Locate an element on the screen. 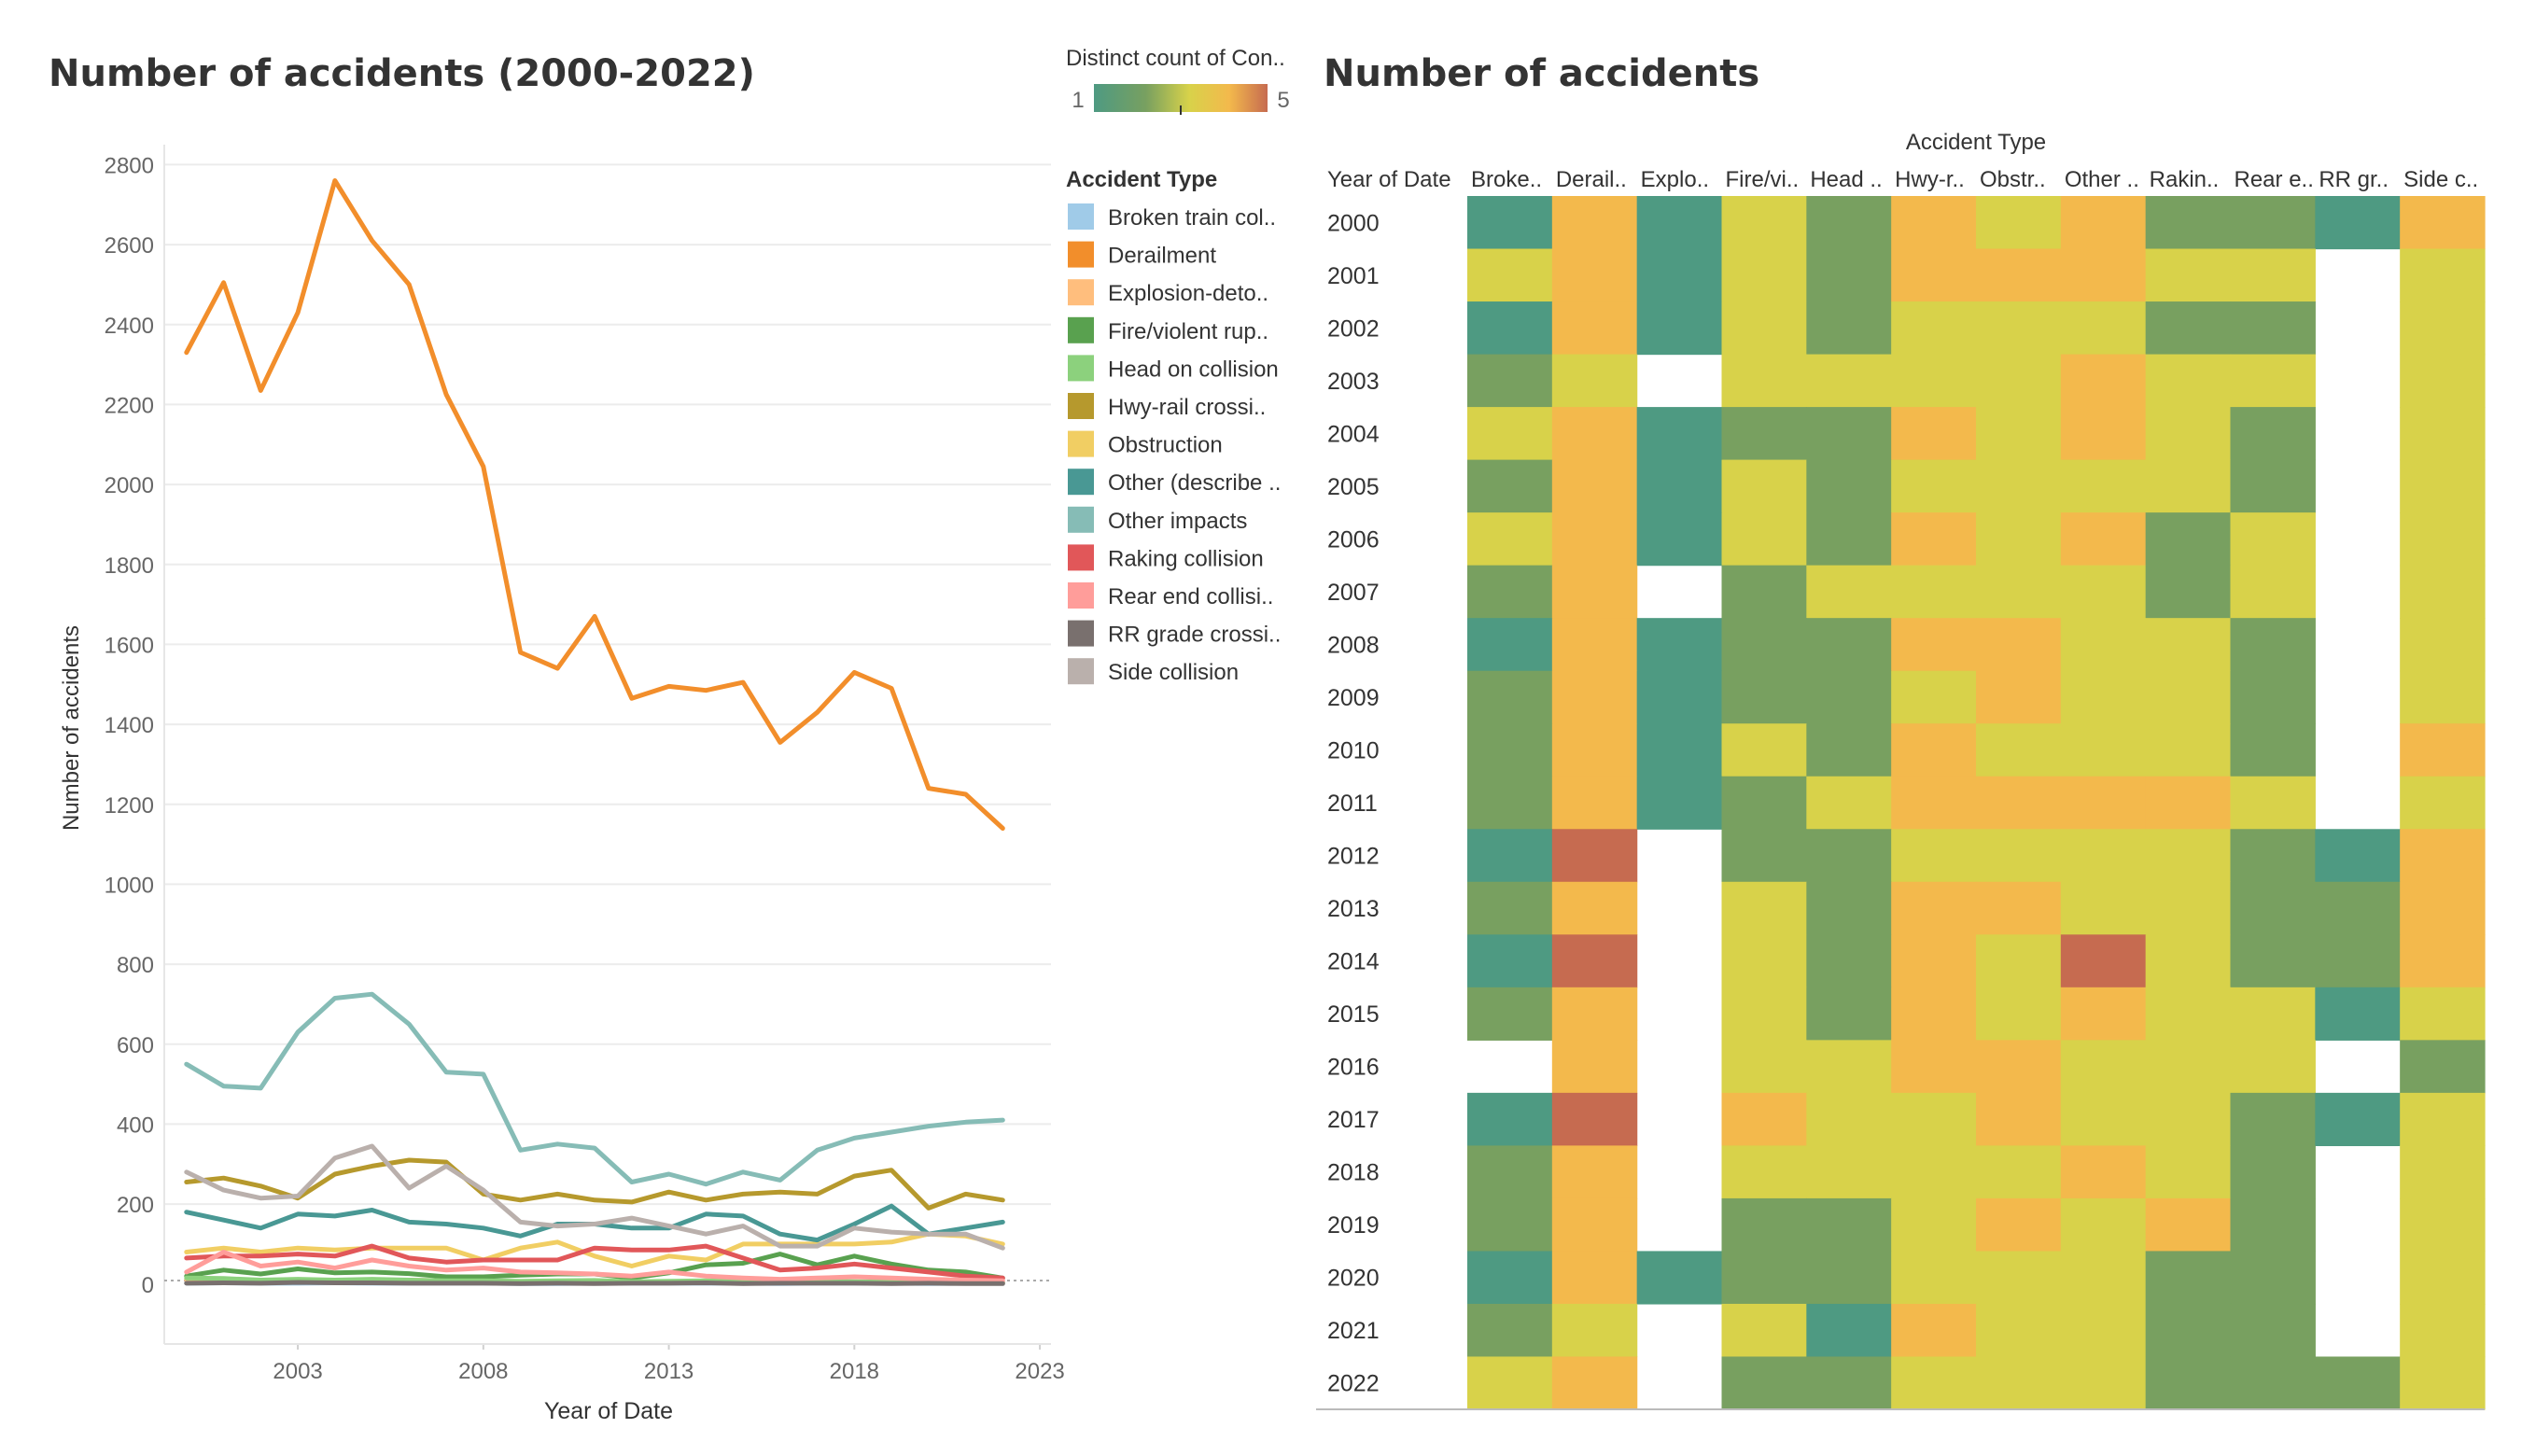  heatmap-row-label: 2005 is located at coordinates (1353, 487).